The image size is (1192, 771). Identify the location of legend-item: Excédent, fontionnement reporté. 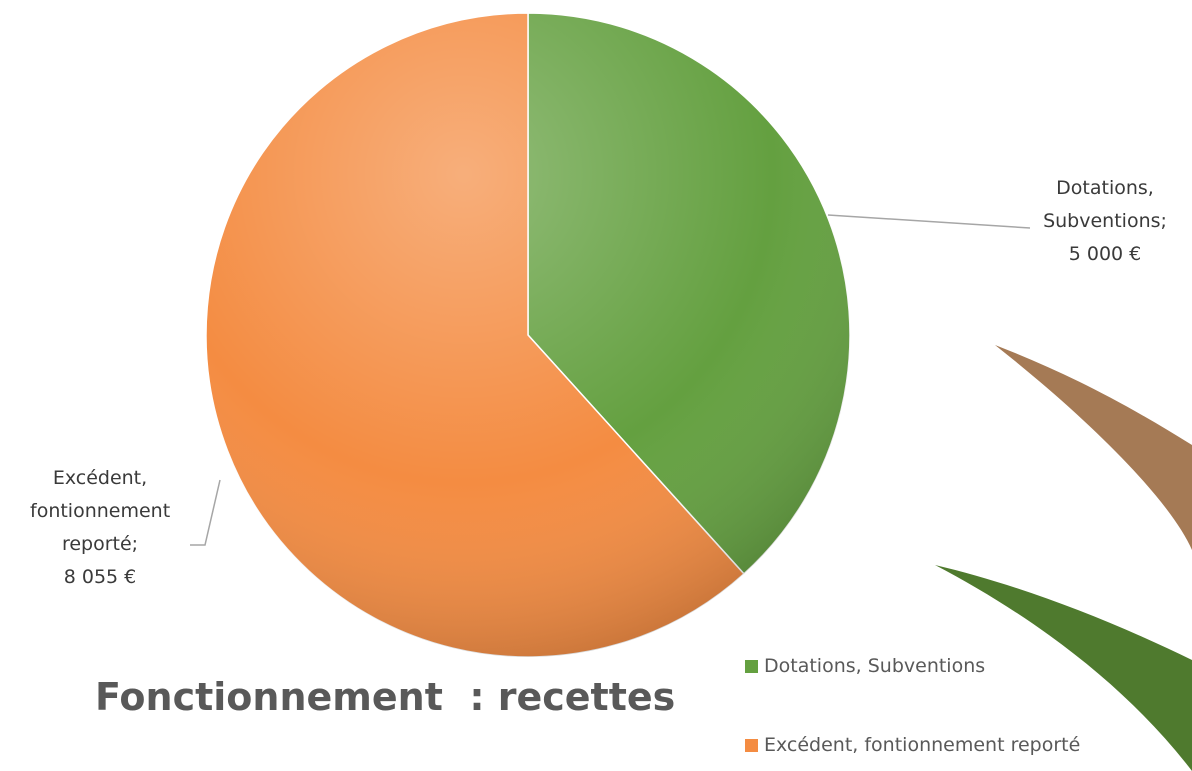
(912, 745).